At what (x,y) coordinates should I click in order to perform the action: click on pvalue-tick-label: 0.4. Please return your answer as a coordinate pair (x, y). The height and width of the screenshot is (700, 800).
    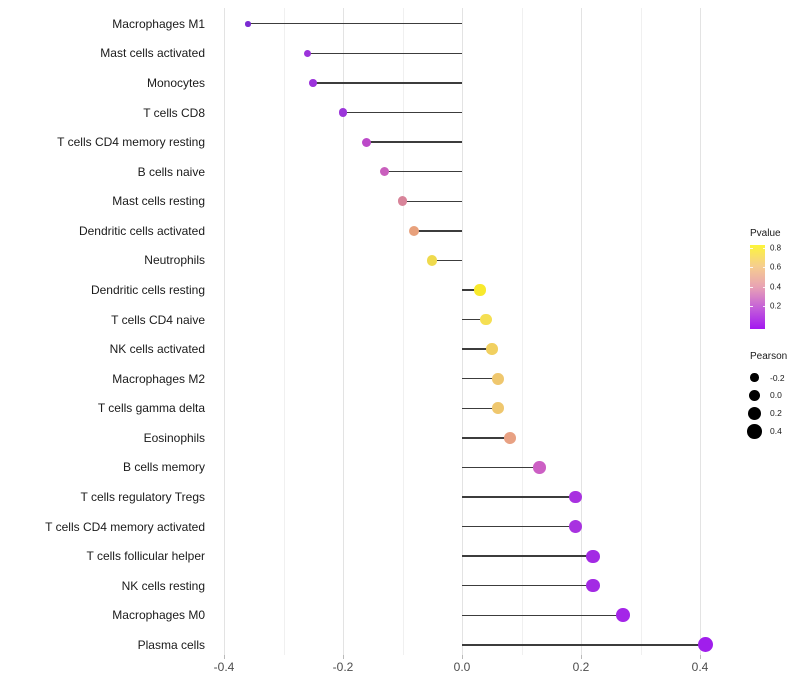
    Looking at the image, I should click on (776, 287).